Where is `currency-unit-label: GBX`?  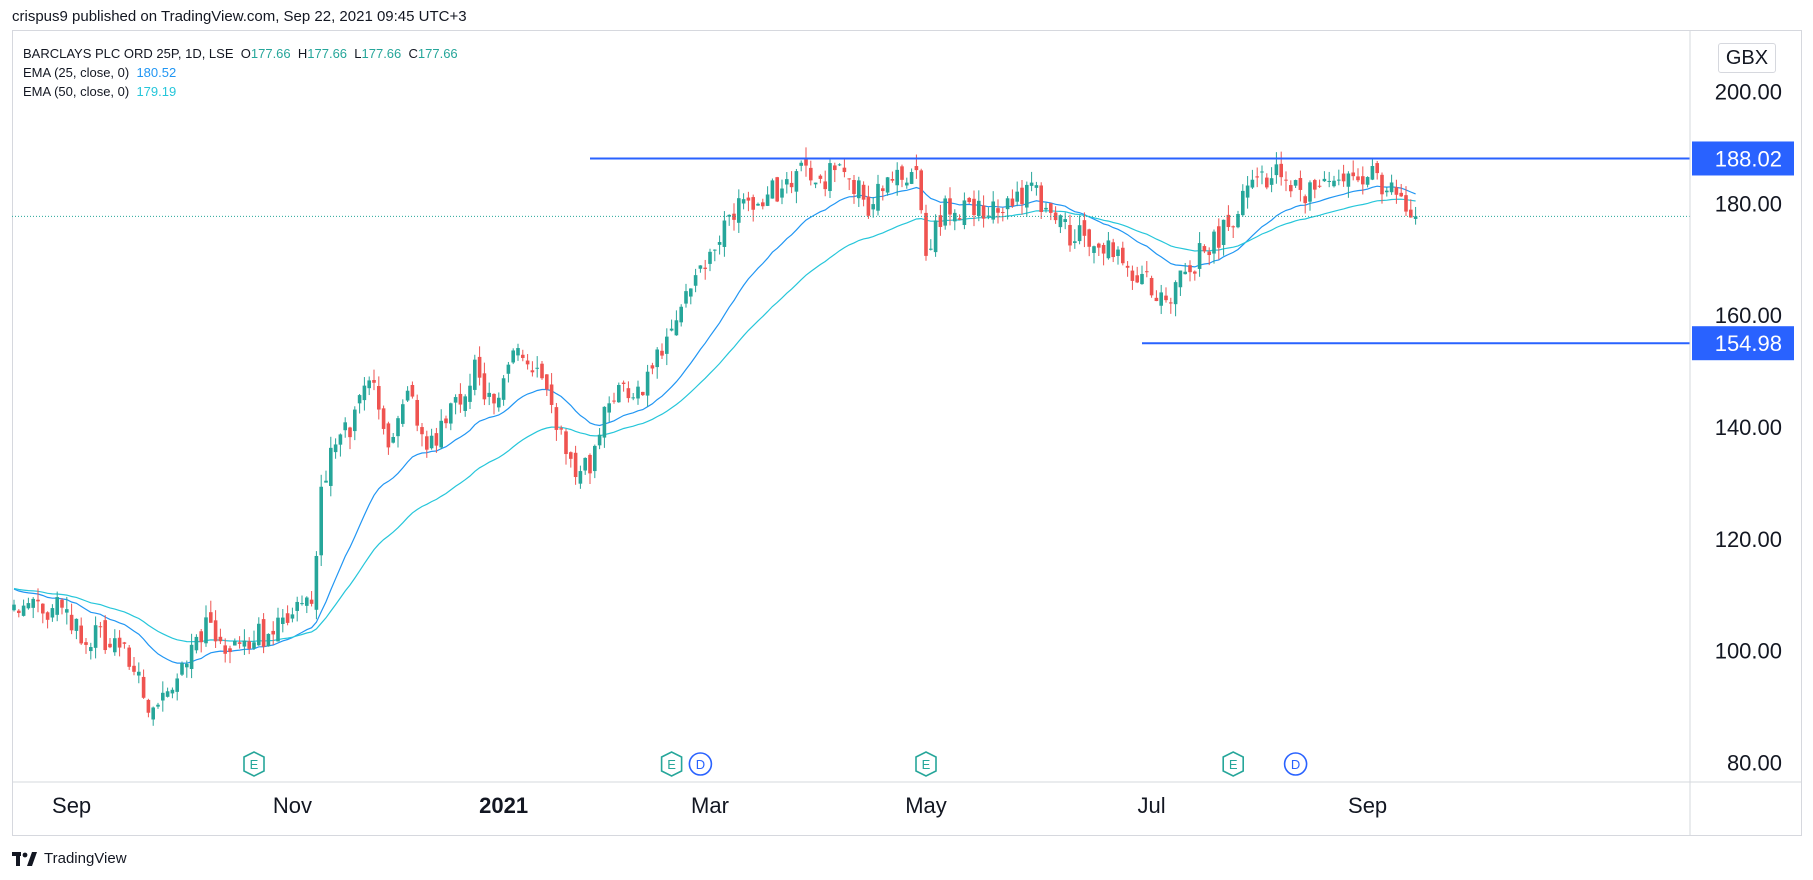 currency-unit-label: GBX is located at coordinates (1747, 58).